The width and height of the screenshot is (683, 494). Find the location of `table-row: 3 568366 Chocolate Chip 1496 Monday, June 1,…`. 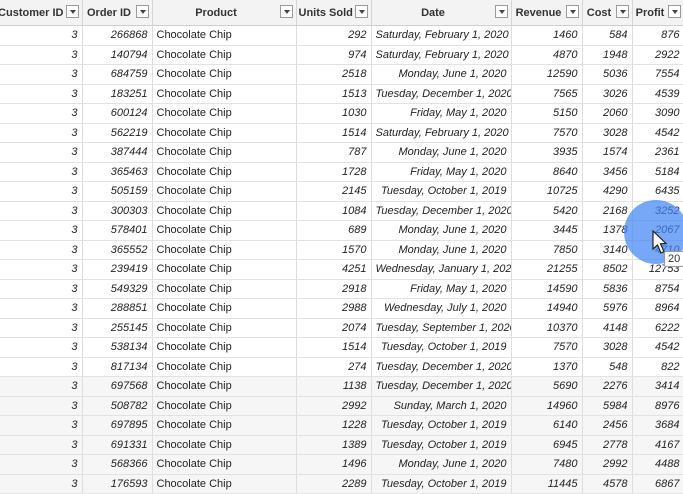

table-row: 3 568366 Chocolate Chip 1496 Monday, June 1,… is located at coordinates (341, 464).